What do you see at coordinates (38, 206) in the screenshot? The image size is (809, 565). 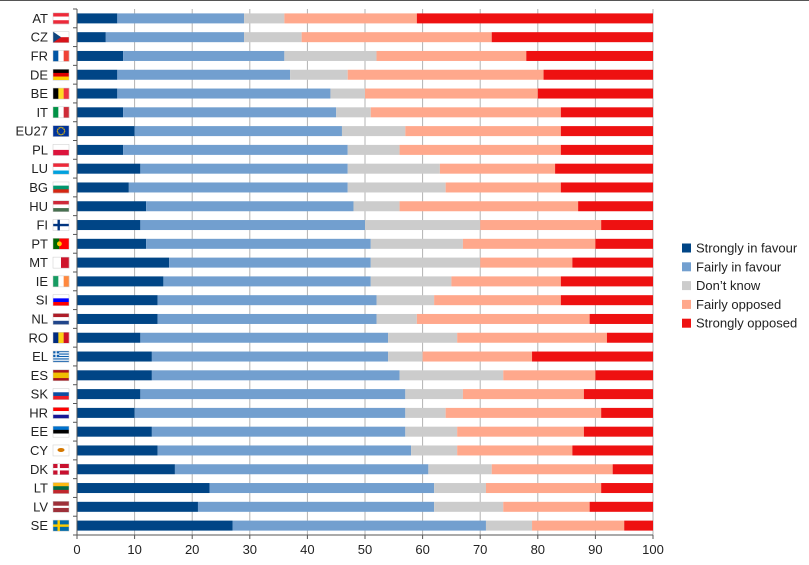 I see `category-label: HU` at bounding box center [38, 206].